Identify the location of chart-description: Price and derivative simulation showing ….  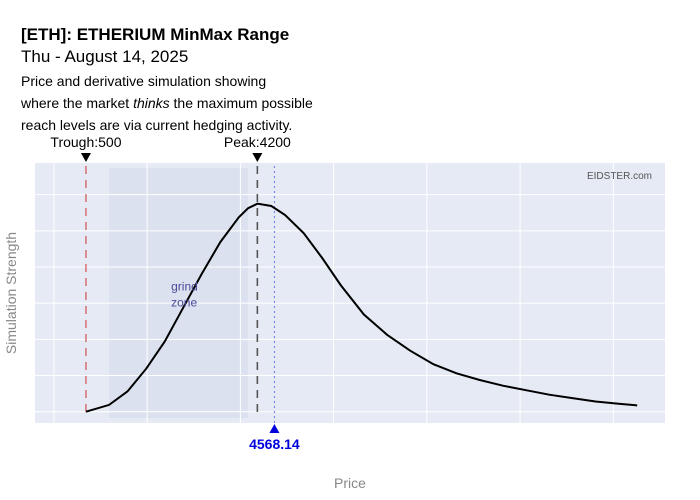
(167, 103).